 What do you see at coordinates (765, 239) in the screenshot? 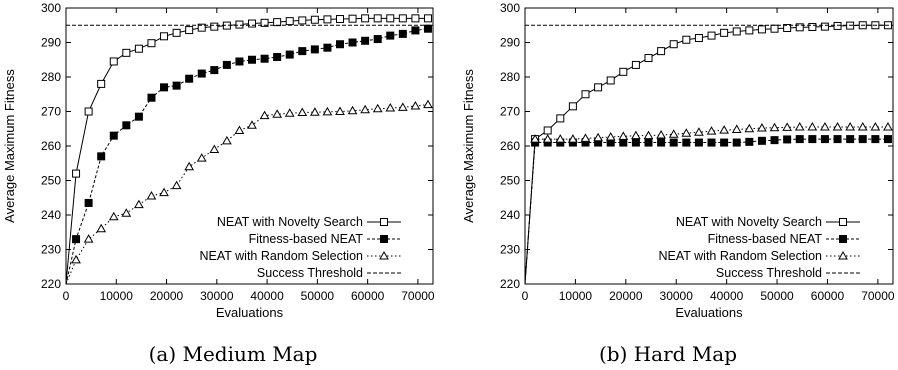
I see `legend-label: Fitness-based NEAT` at bounding box center [765, 239].